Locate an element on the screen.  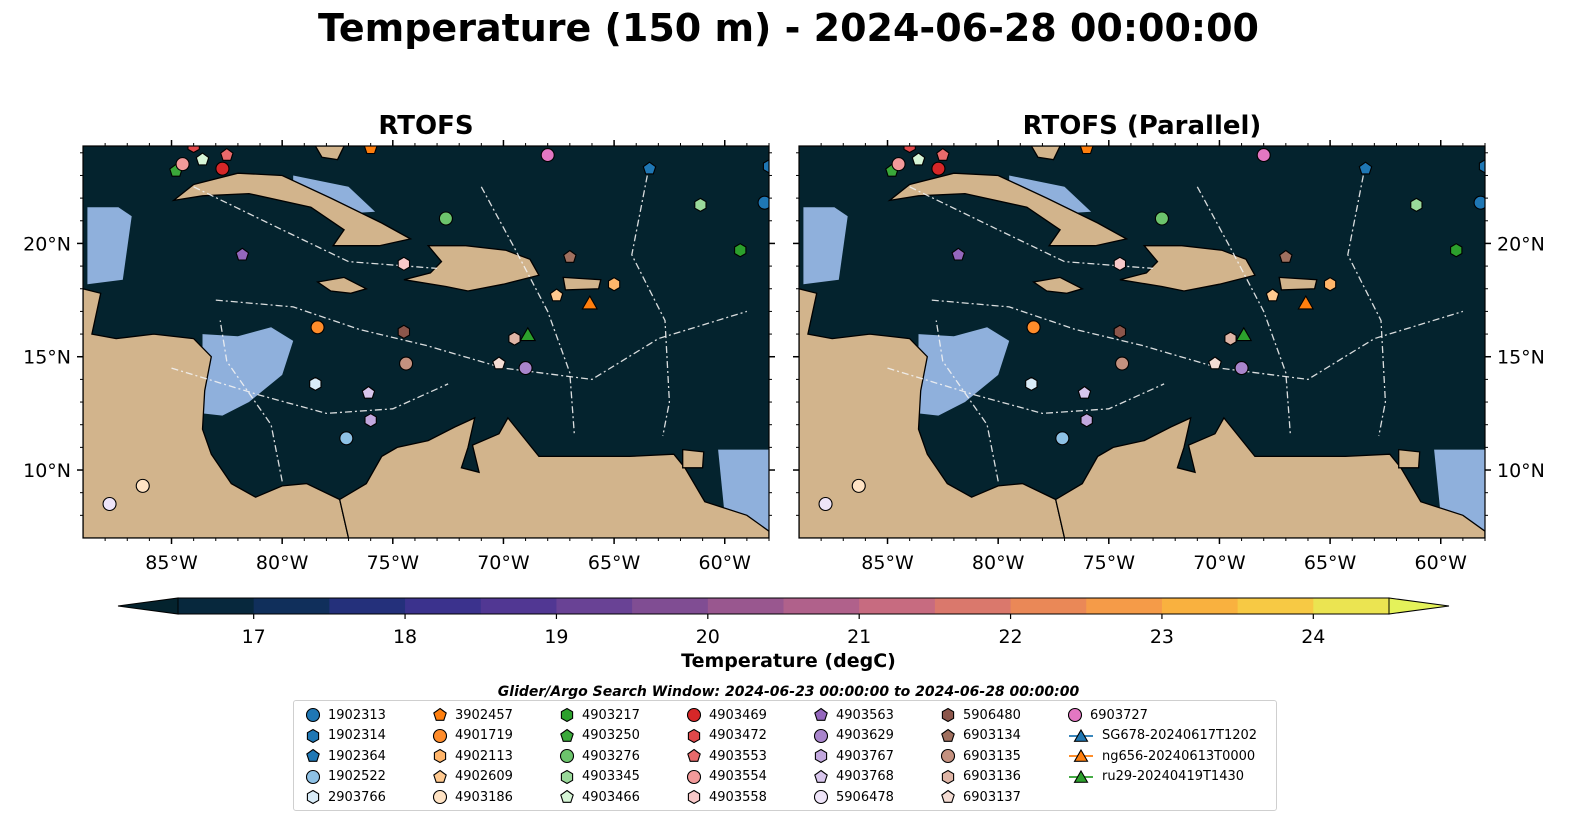
legend-item-4903553: 4903553 is located at coordinates (726, 756).